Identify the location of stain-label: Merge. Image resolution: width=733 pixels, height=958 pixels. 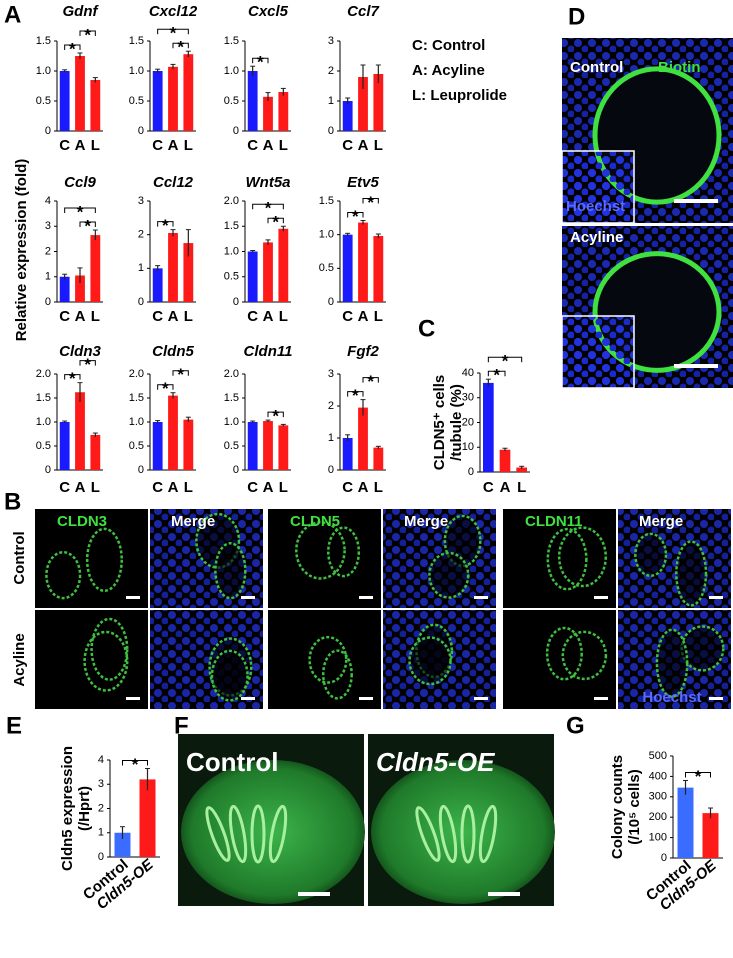
(661, 521).